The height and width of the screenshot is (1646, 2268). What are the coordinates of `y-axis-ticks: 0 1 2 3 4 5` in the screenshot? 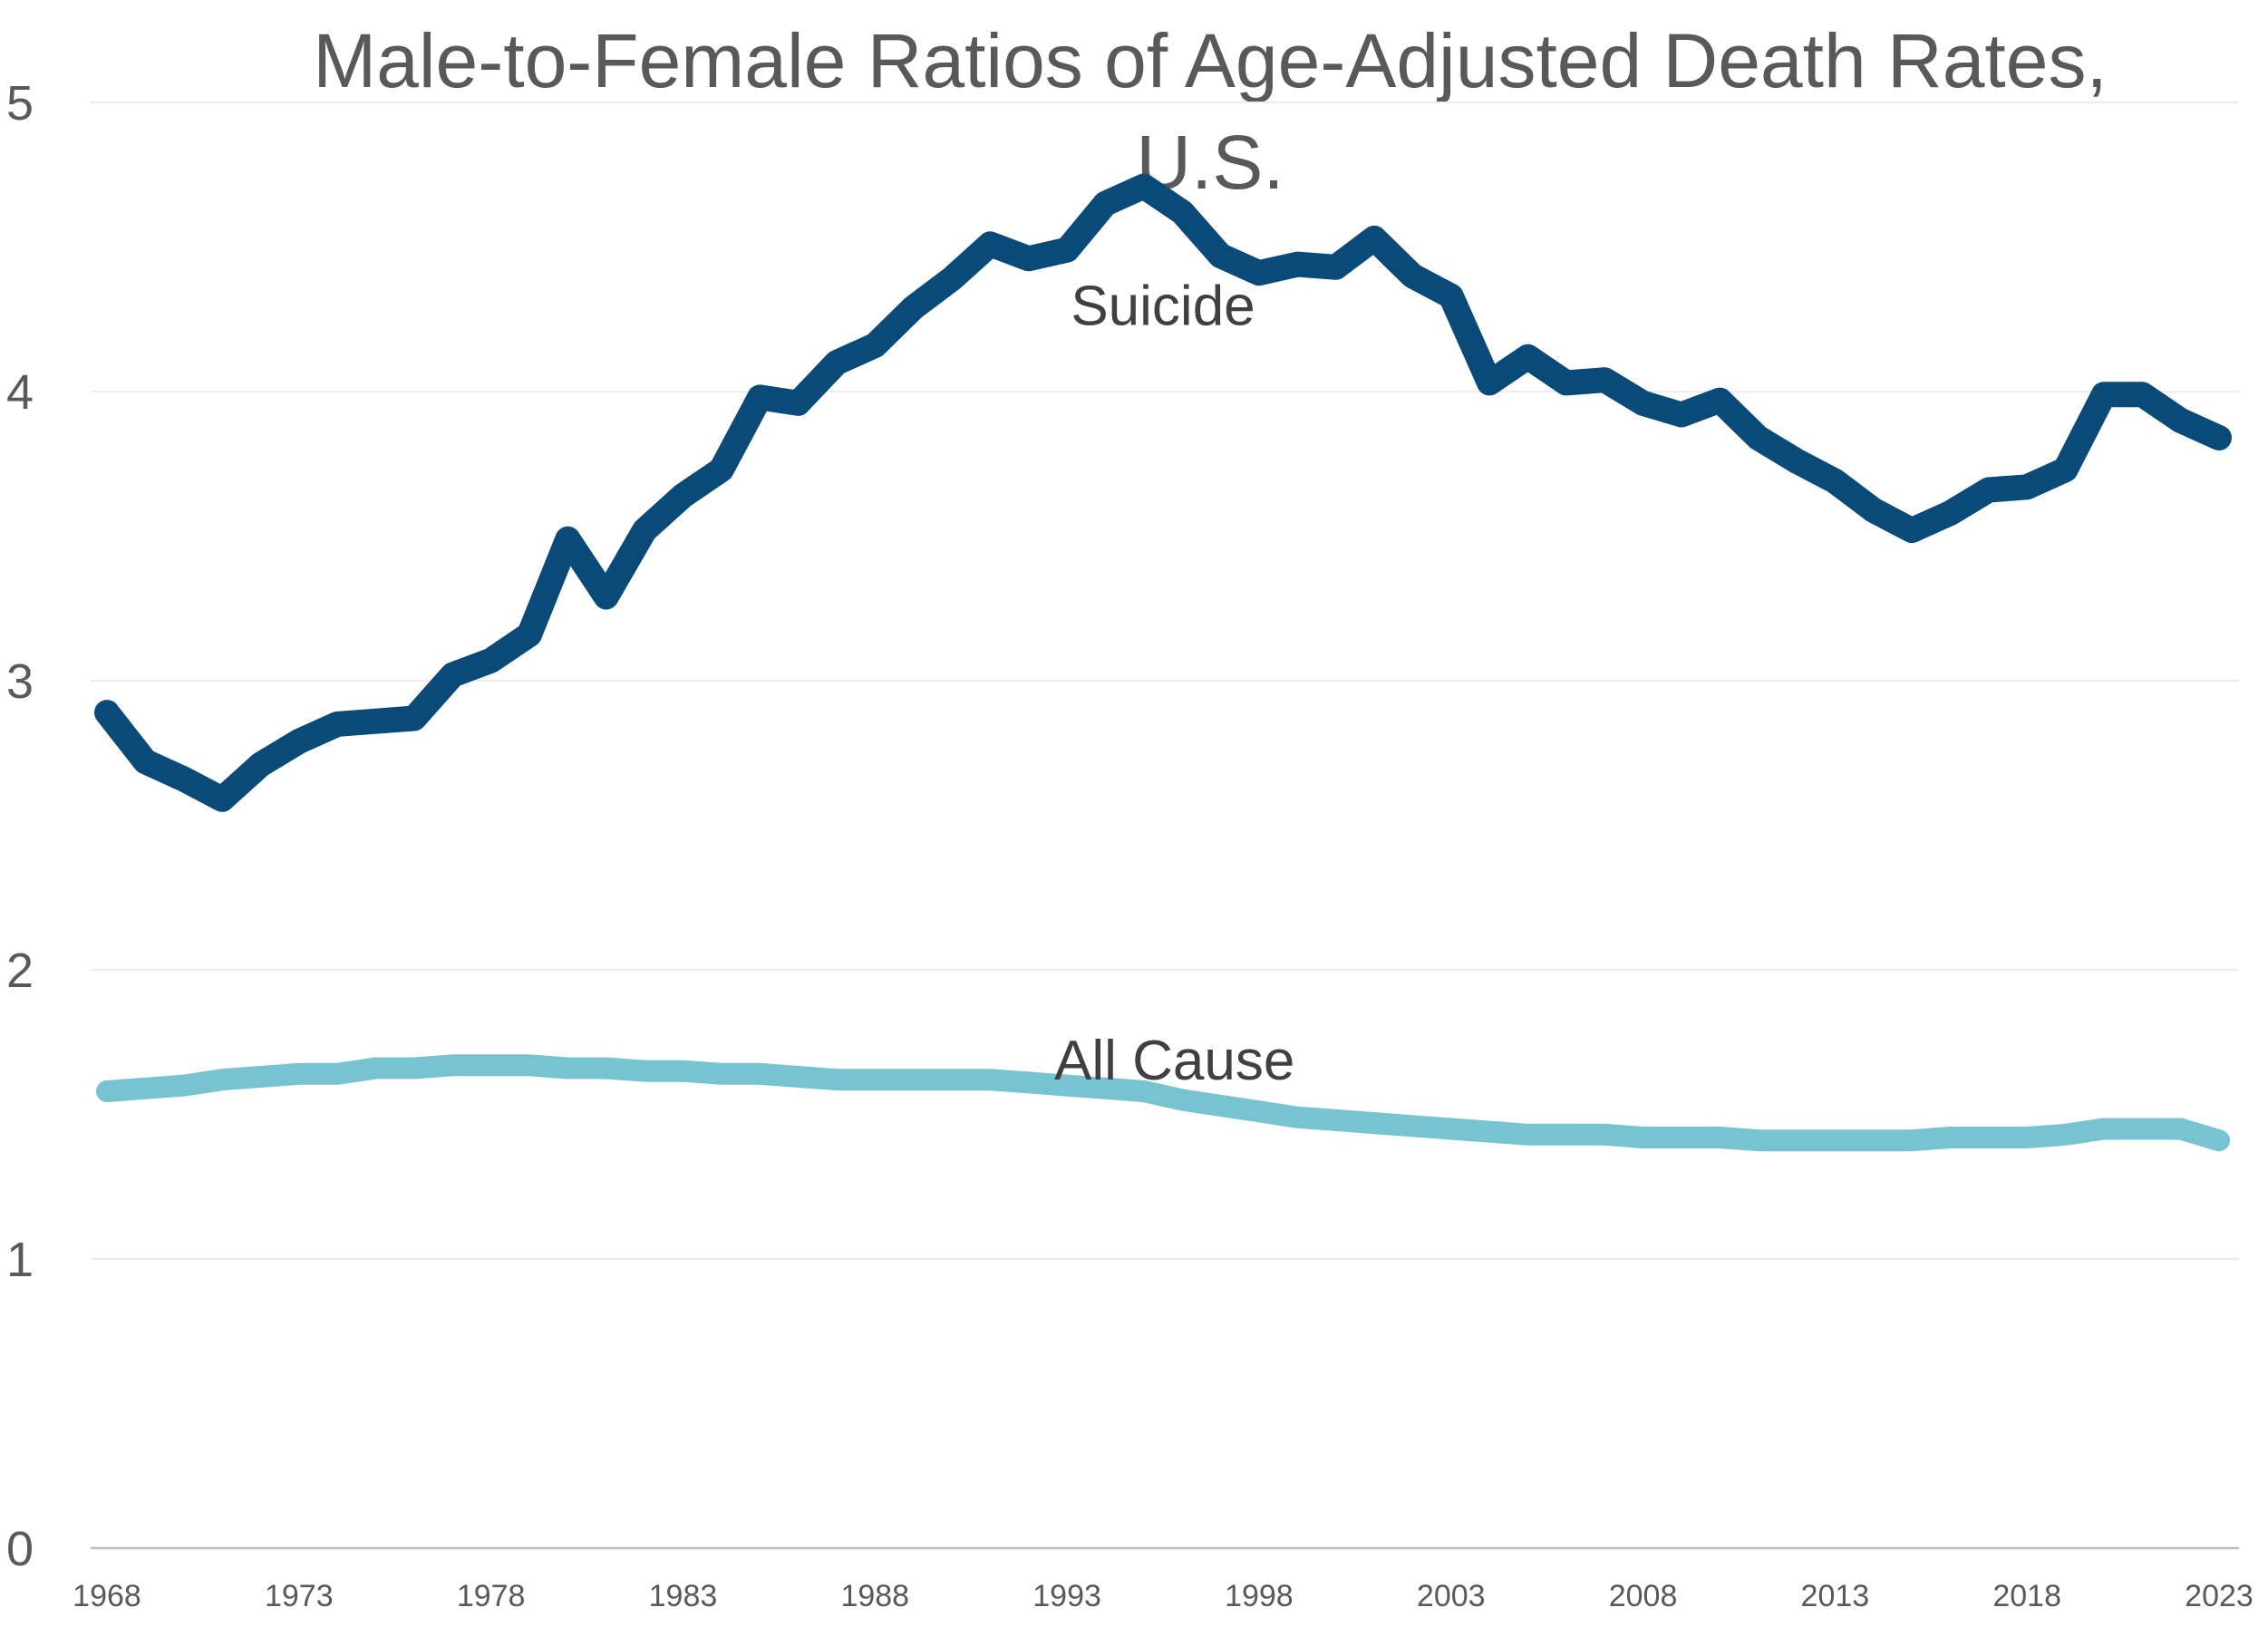 It's located at (20, 826).